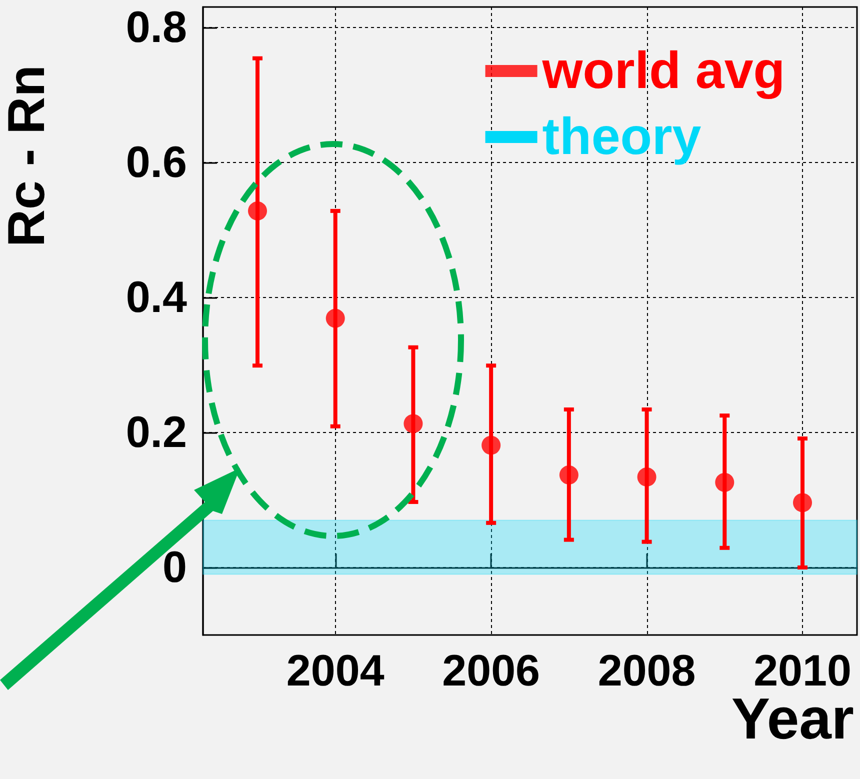 The width and height of the screenshot is (860, 779). What do you see at coordinates (647, 671) in the screenshot?
I see `x-tick-label: 2008` at bounding box center [647, 671].